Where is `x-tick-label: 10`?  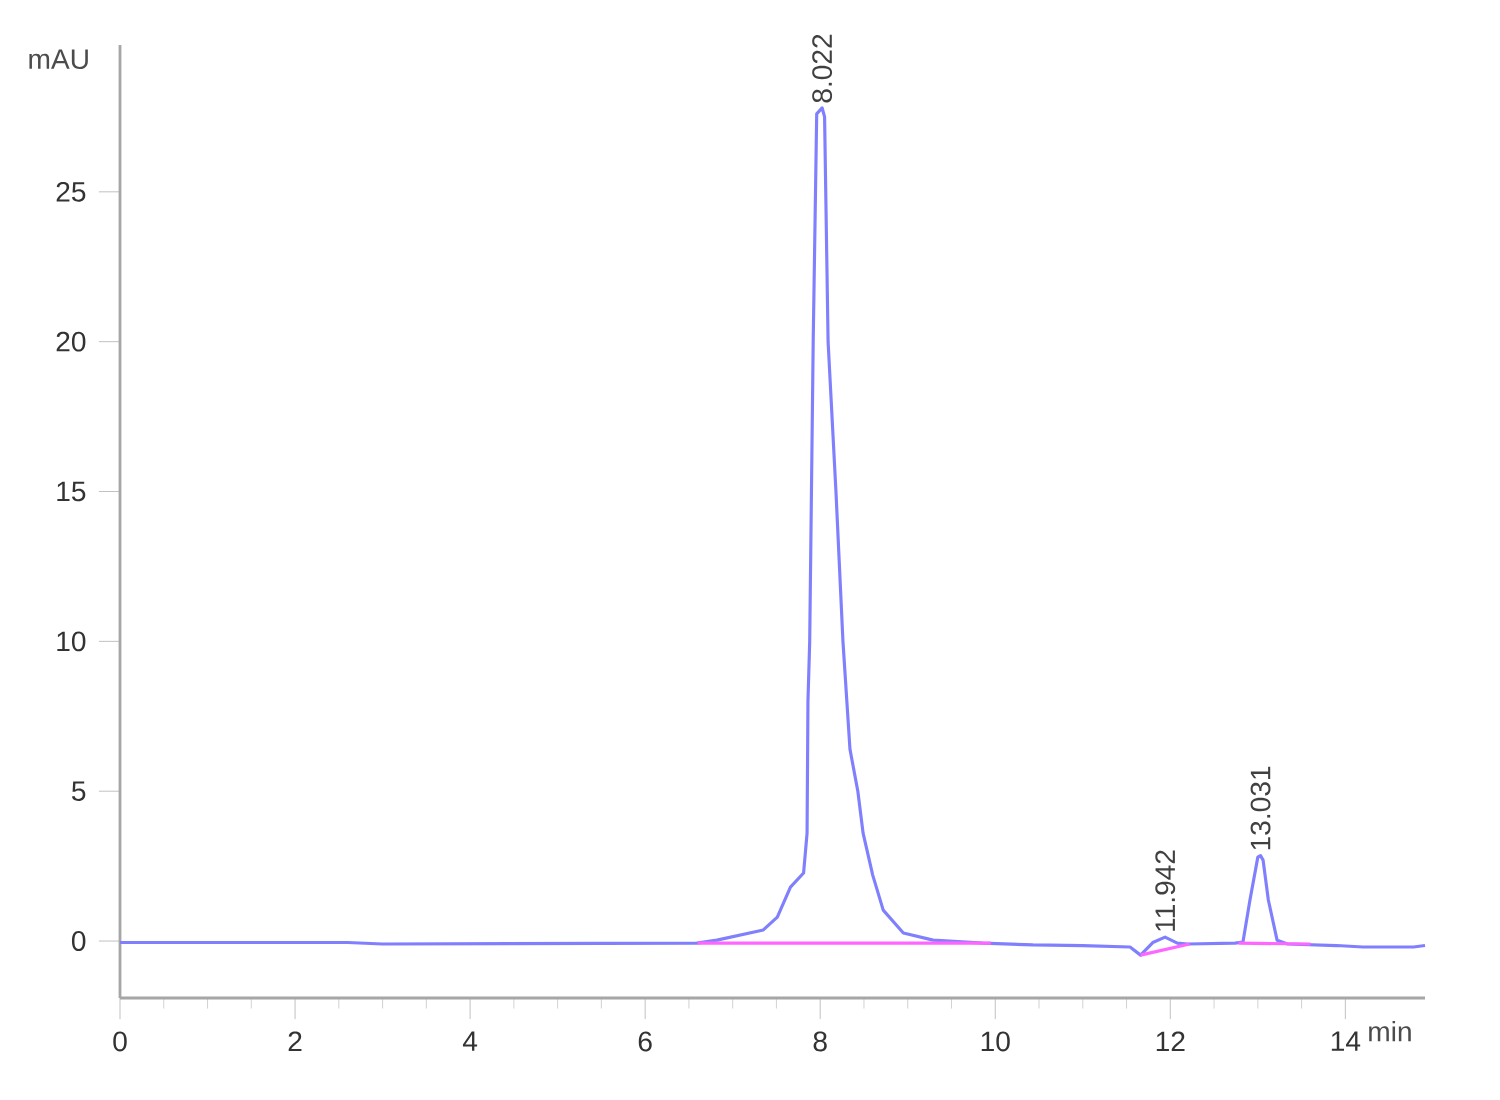
x-tick-label: 10 is located at coordinates (995, 1041).